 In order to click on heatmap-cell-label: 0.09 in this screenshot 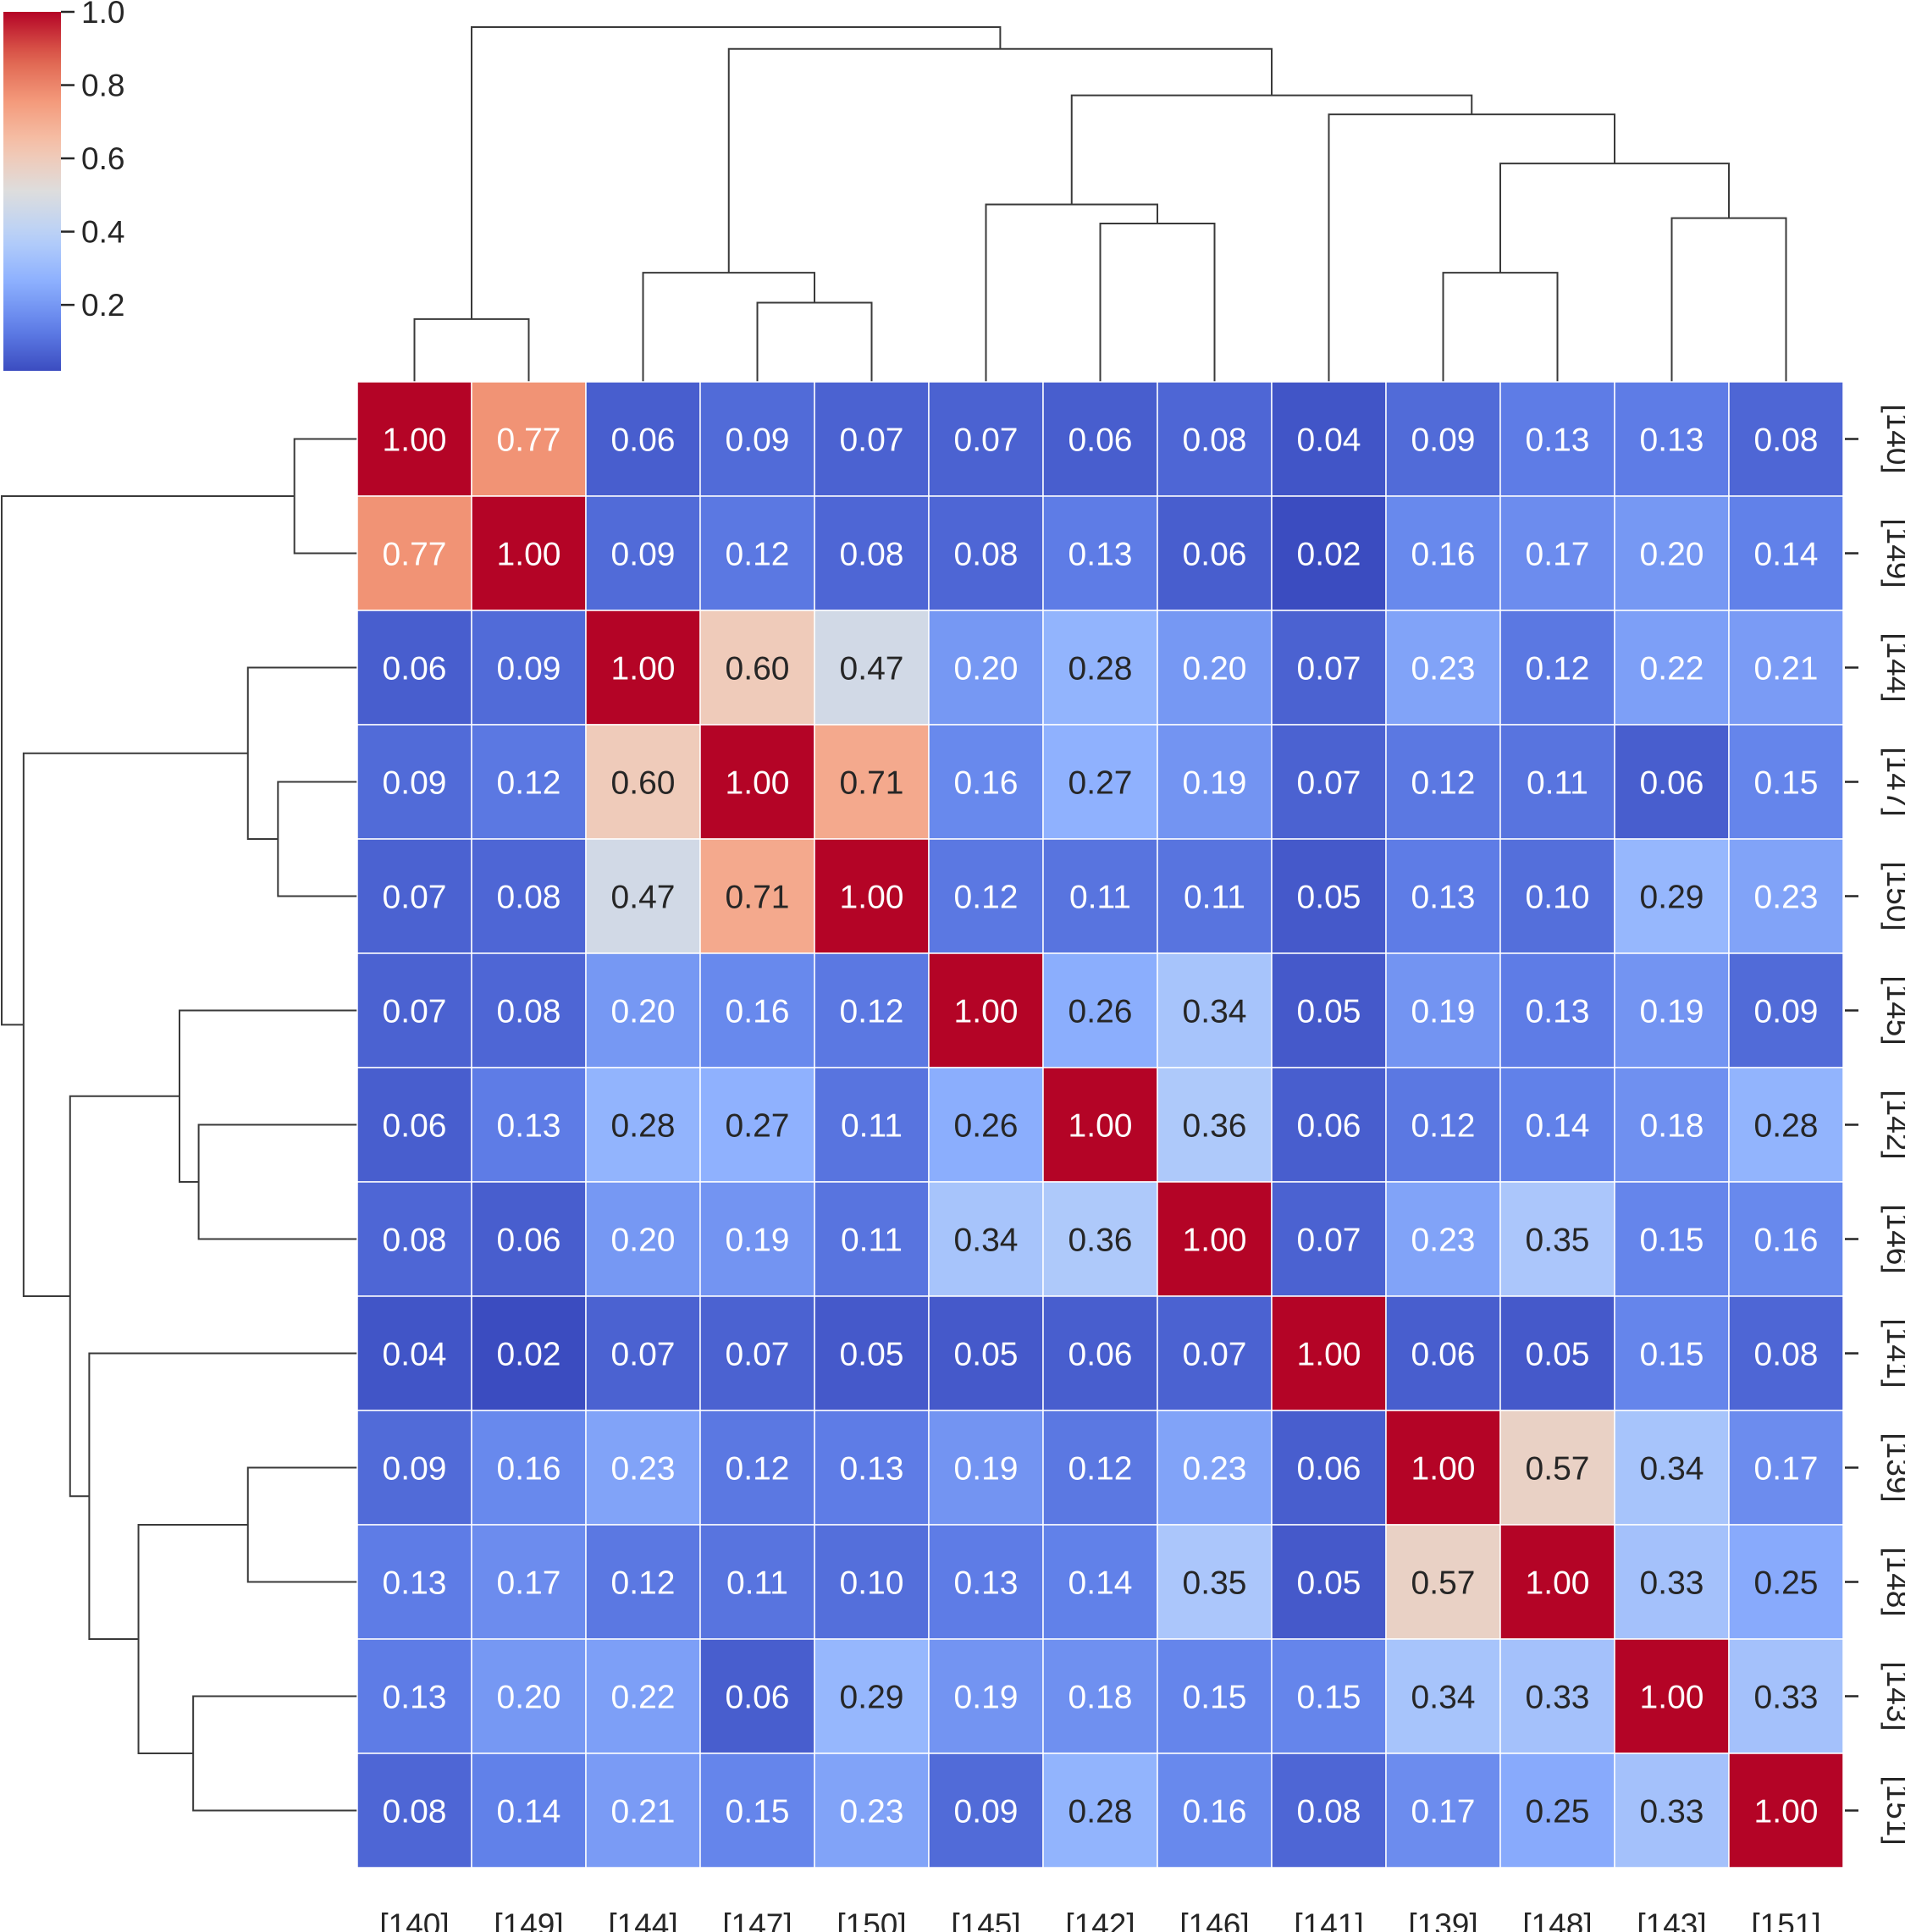, I will do `click(415, 1469)`.